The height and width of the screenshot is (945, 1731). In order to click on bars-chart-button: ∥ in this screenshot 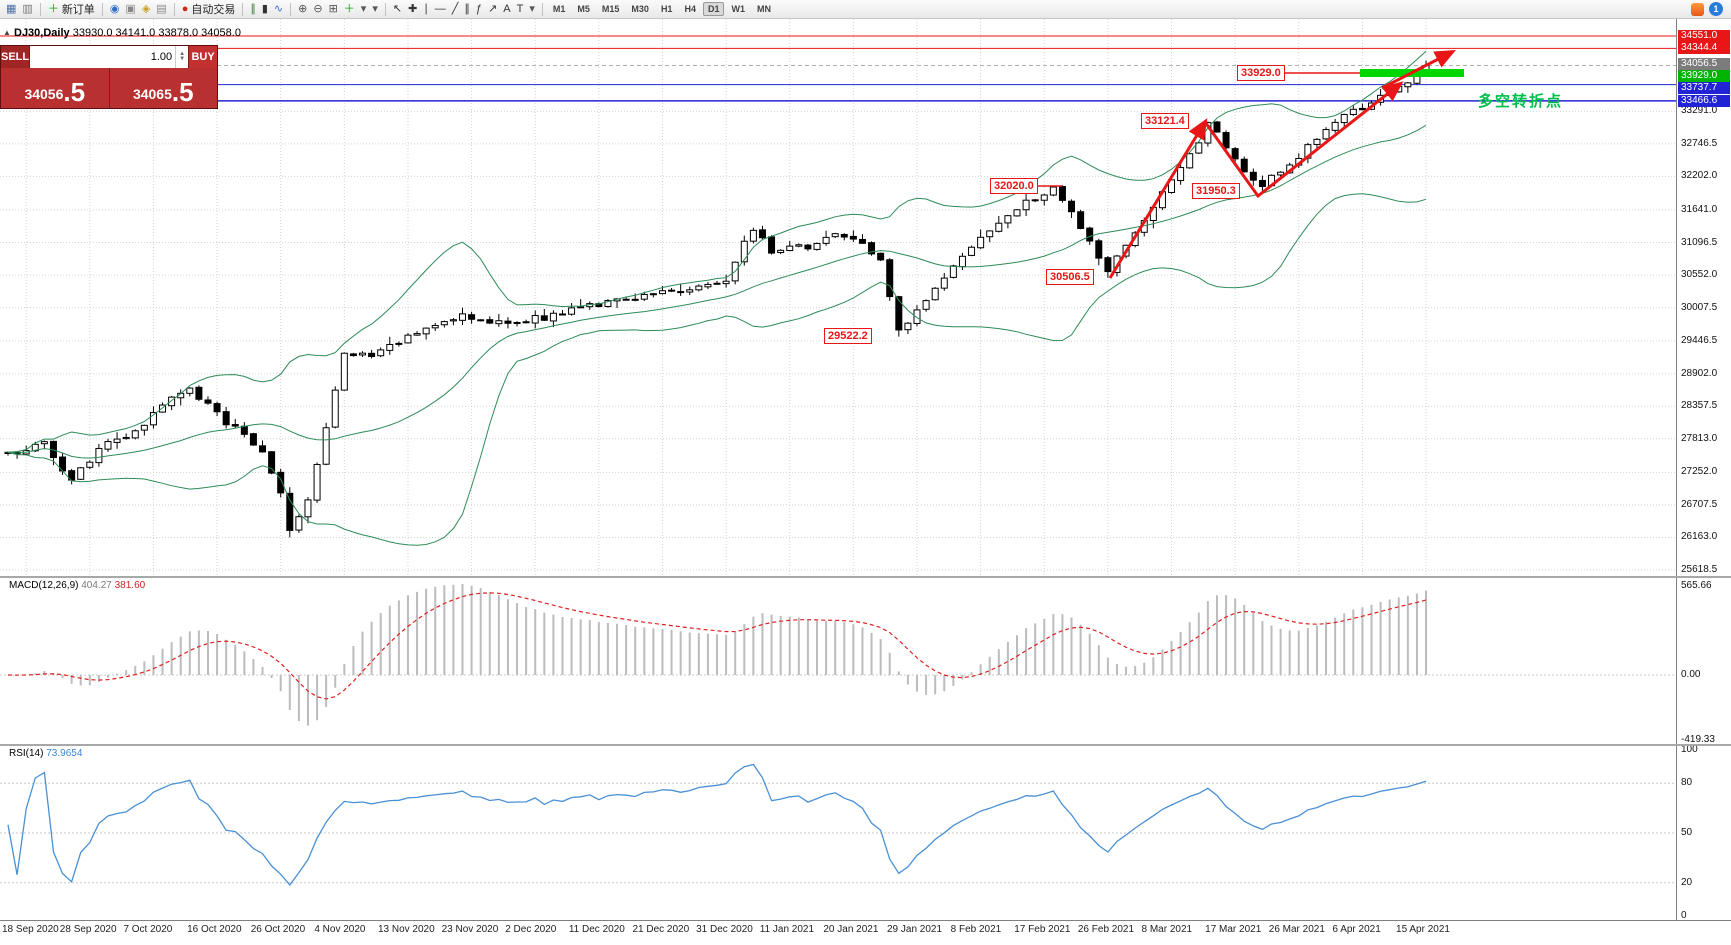, I will do `click(253, 9)`.